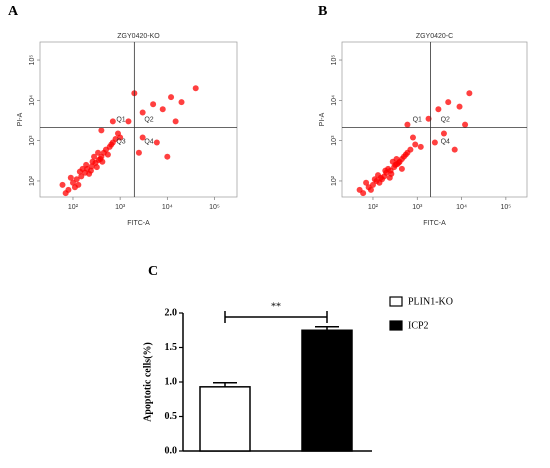 The height and width of the screenshot is (468, 550). I want to click on legend-label: PLIN1-KO, so click(430, 301).